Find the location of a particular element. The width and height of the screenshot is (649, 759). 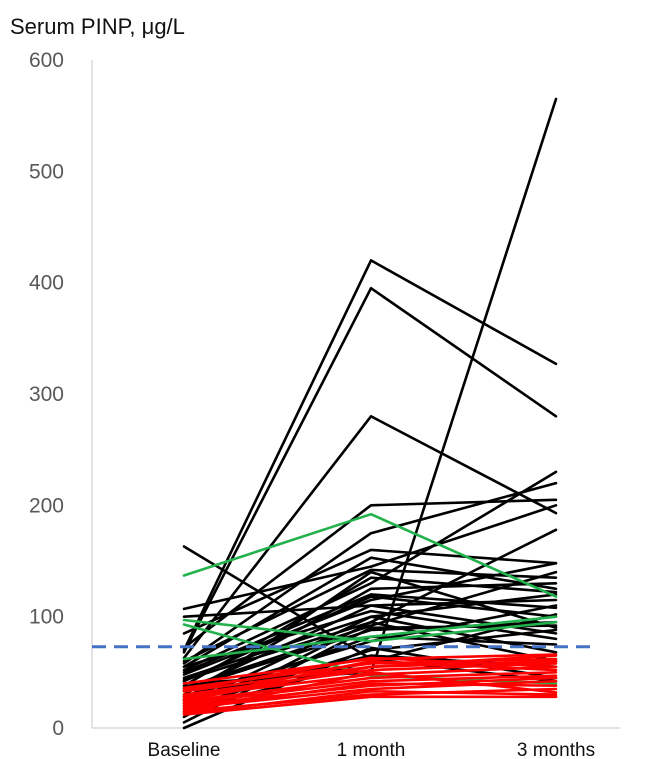

x-axis-ticks: Baseline 1 month 3 months is located at coordinates (372, 749).